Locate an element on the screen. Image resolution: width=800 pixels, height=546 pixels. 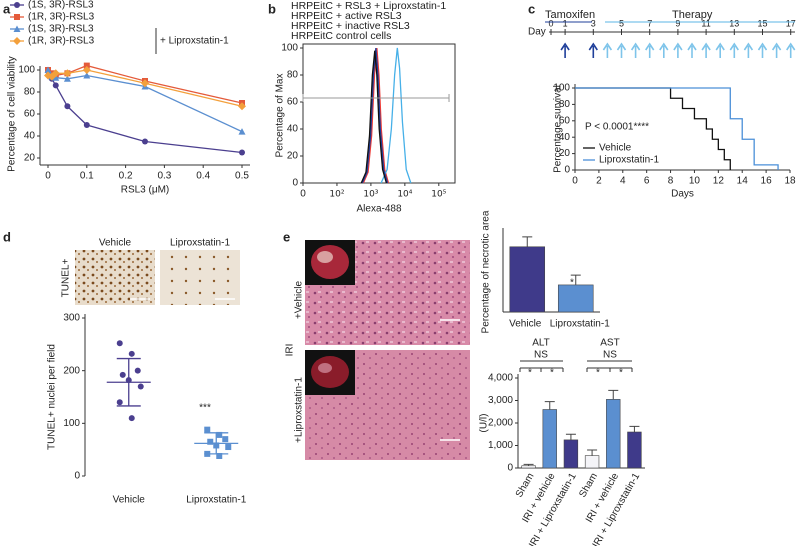
y-axis-label: Percentage survival is located at coordinates (558, 129).